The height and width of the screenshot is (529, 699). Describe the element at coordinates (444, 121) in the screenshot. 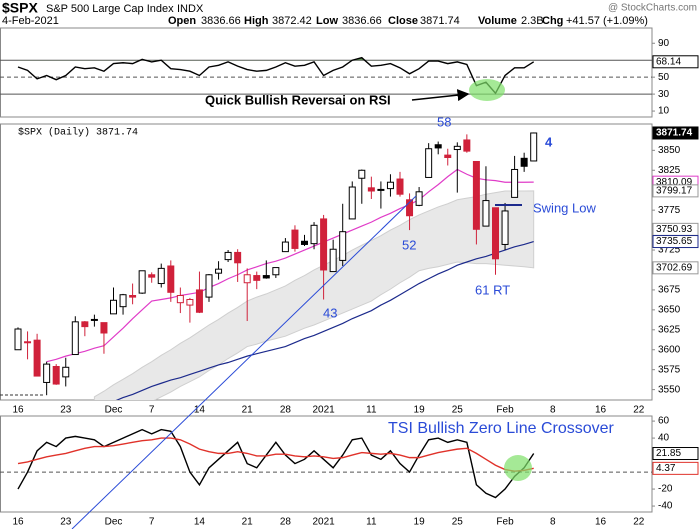

I see `annotation: 58` at that location.